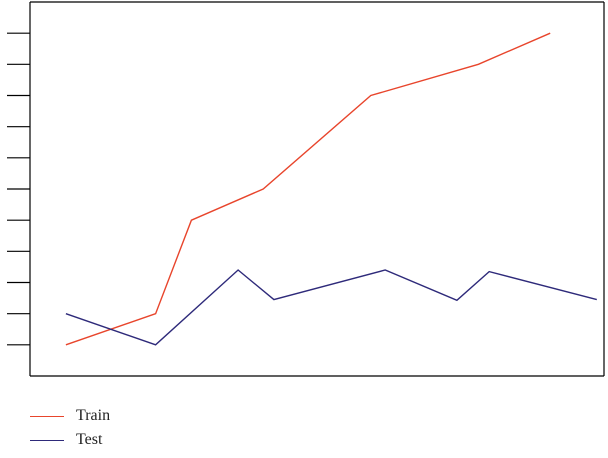 The width and height of the screenshot is (608, 458). What do you see at coordinates (89, 439) in the screenshot?
I see `legend-label-test: Test` at bounding box center [89, 439].